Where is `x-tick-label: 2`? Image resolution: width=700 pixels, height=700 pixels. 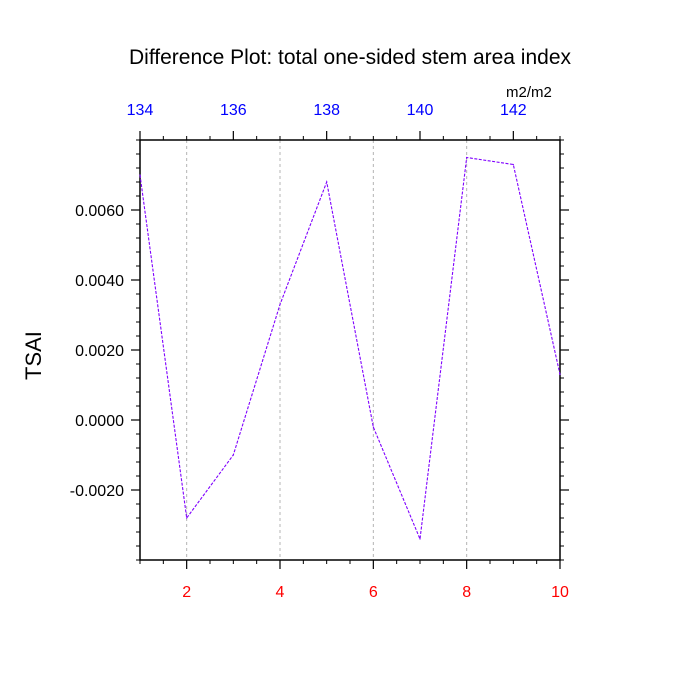 x-tick-label: 2 is located at coordinates (186, 592).